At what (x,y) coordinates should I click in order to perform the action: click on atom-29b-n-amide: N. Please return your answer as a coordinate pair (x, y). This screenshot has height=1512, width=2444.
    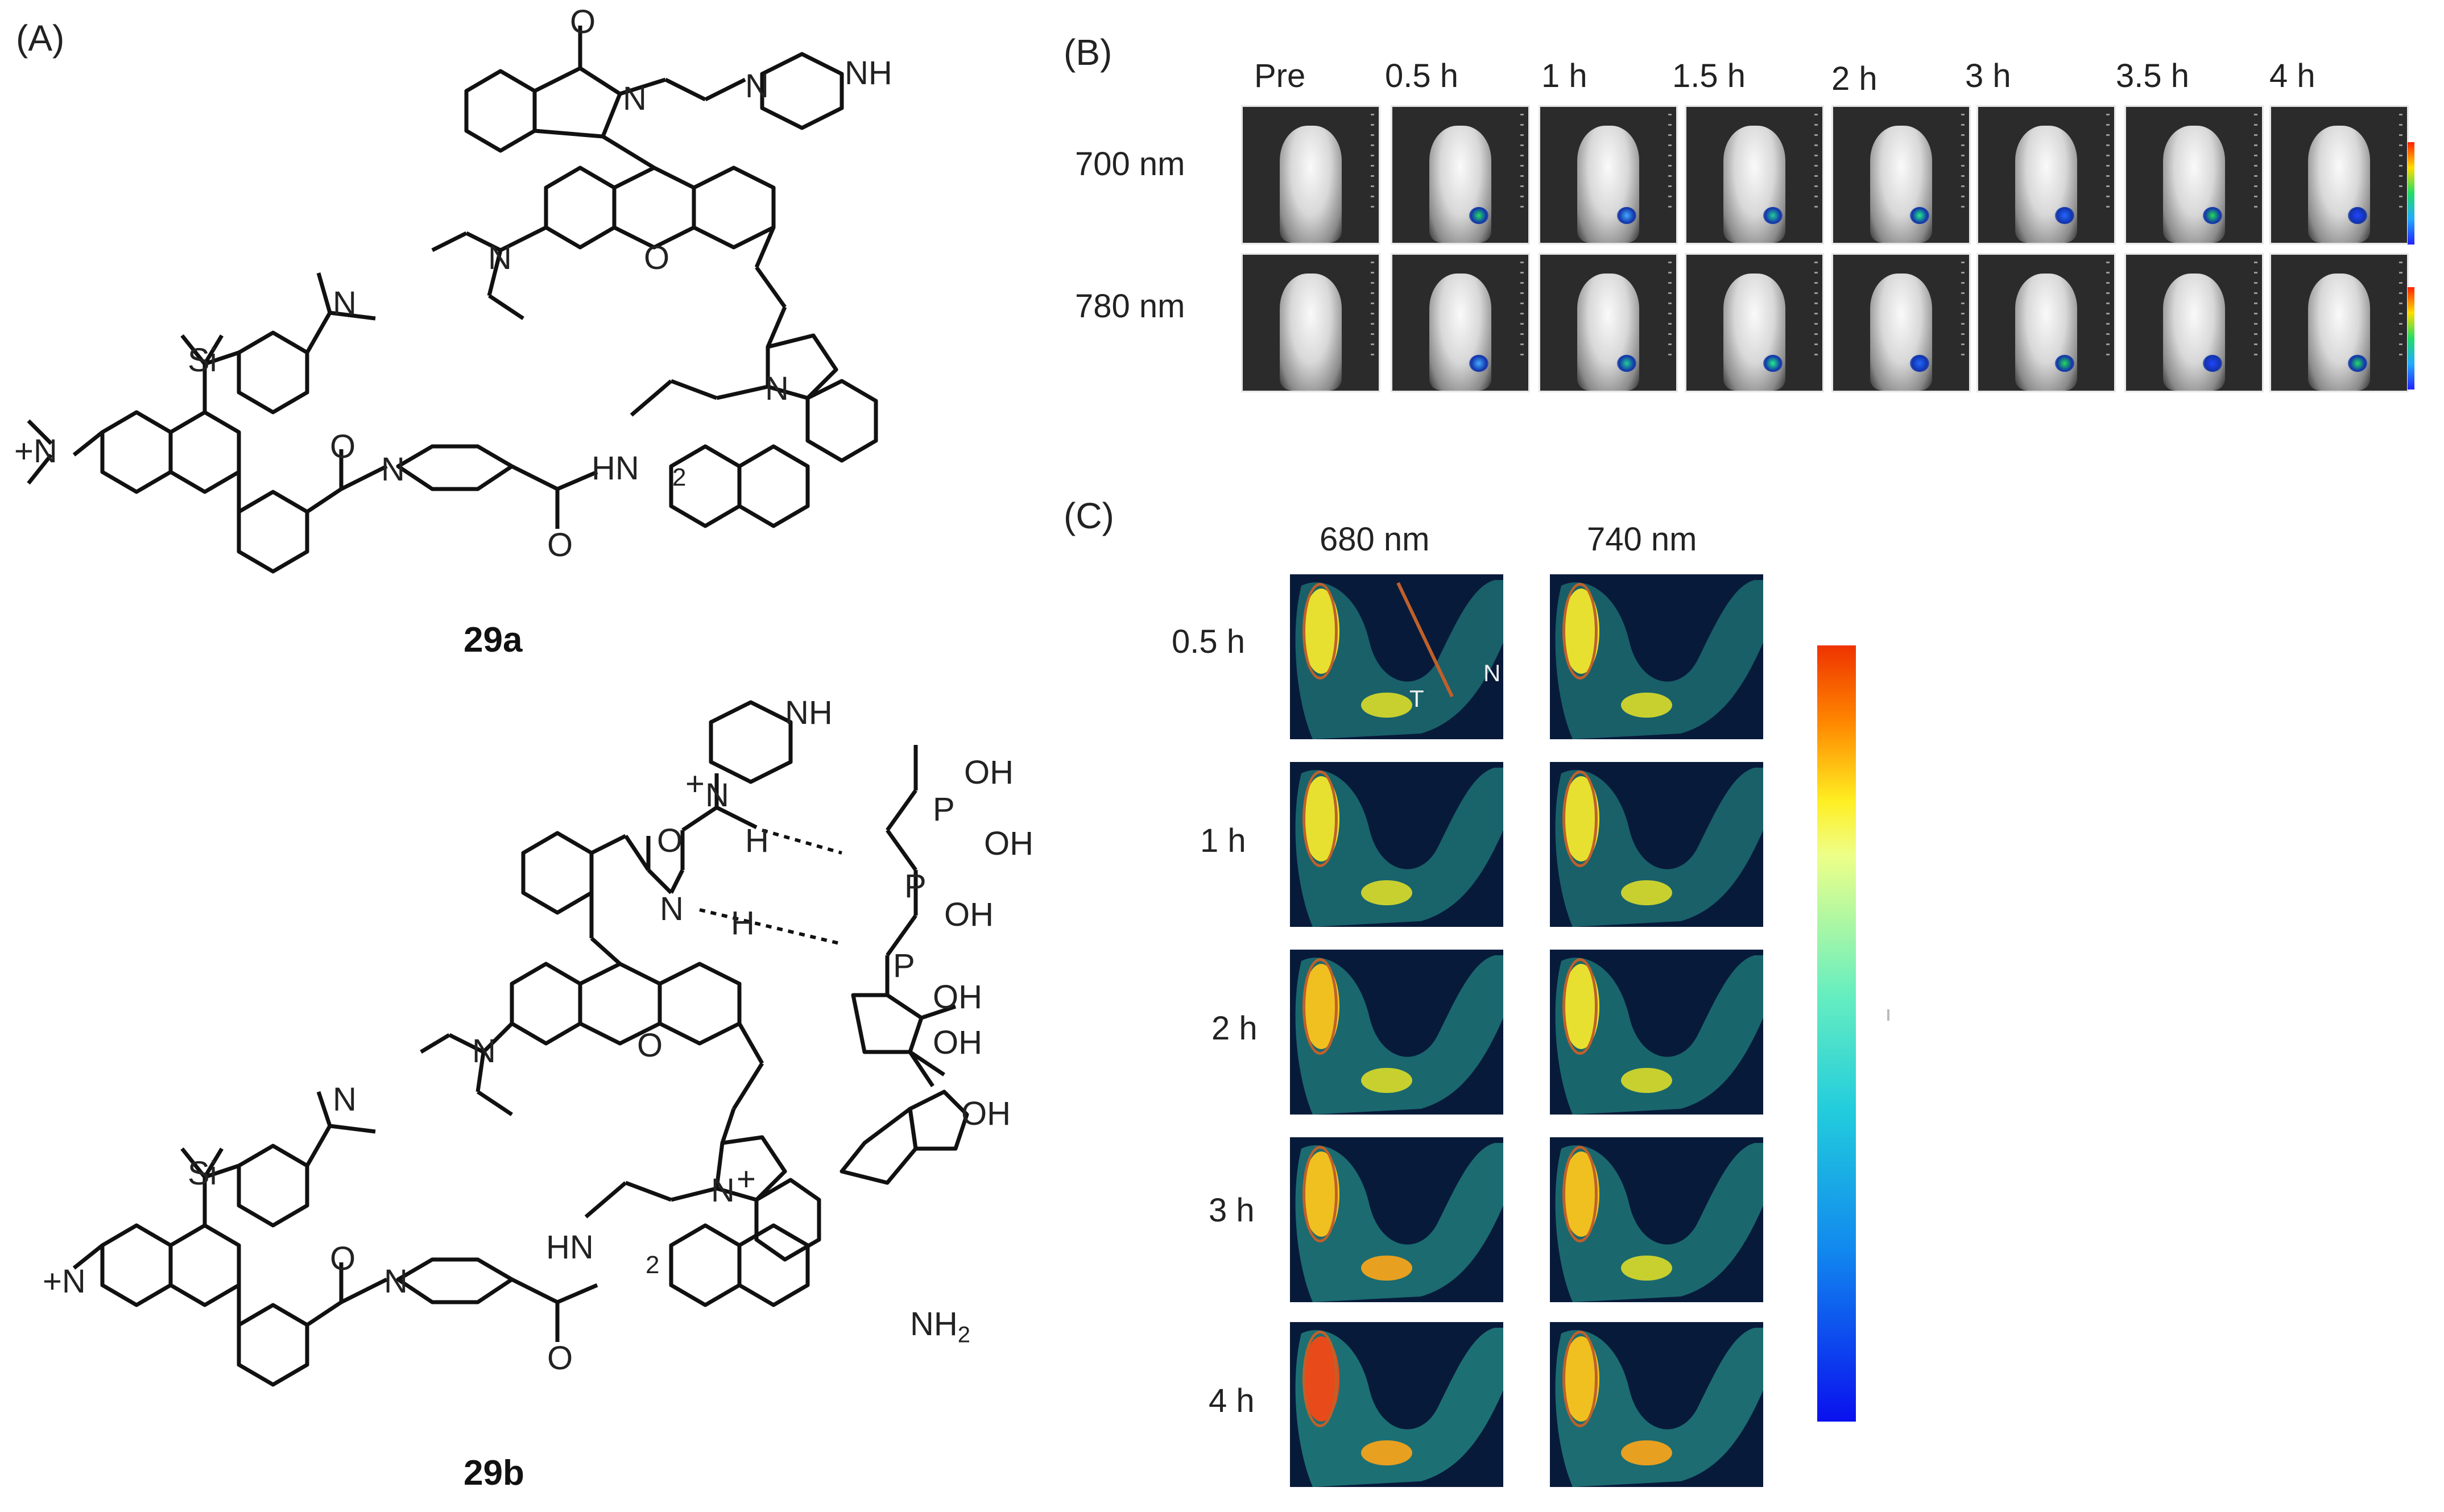
    Looking at the image, I should click on (672, 908).